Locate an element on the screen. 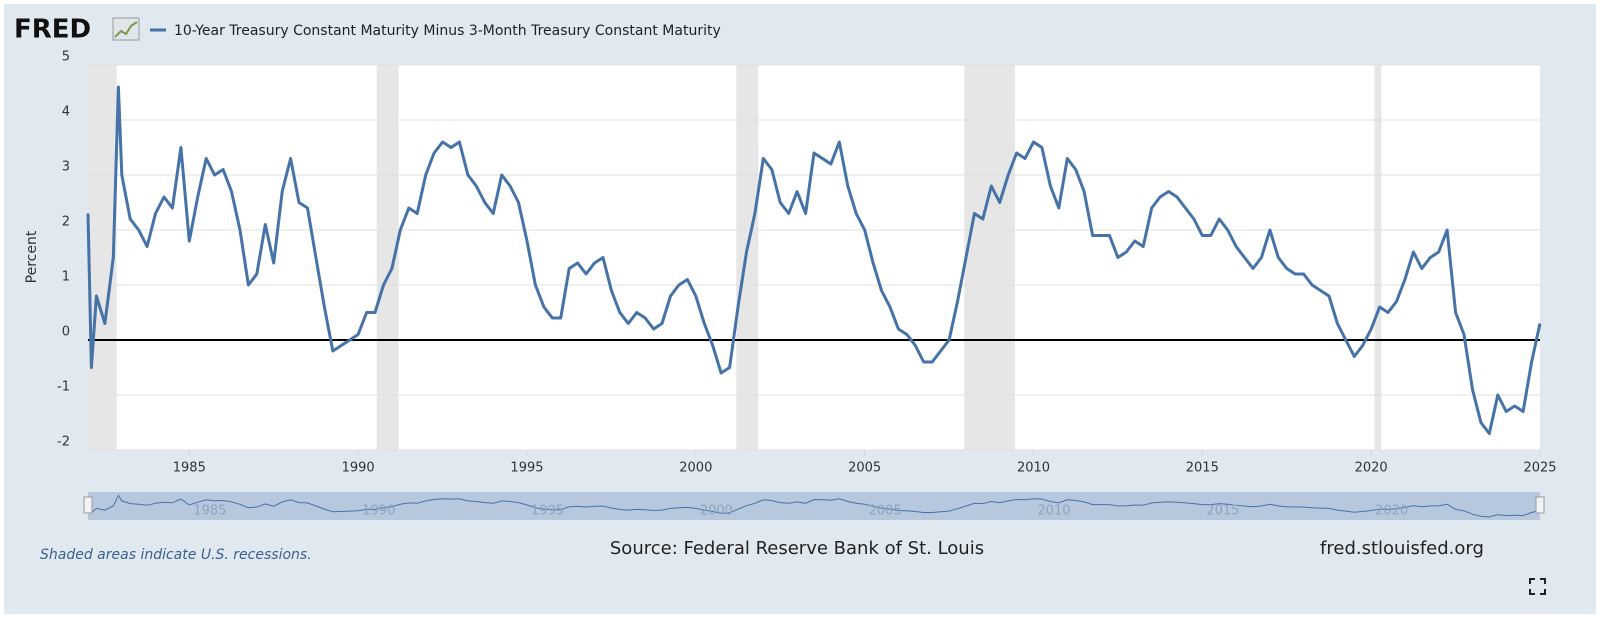 The image size is (1600, 636). navigator-series is located at coordinates (814, 506).